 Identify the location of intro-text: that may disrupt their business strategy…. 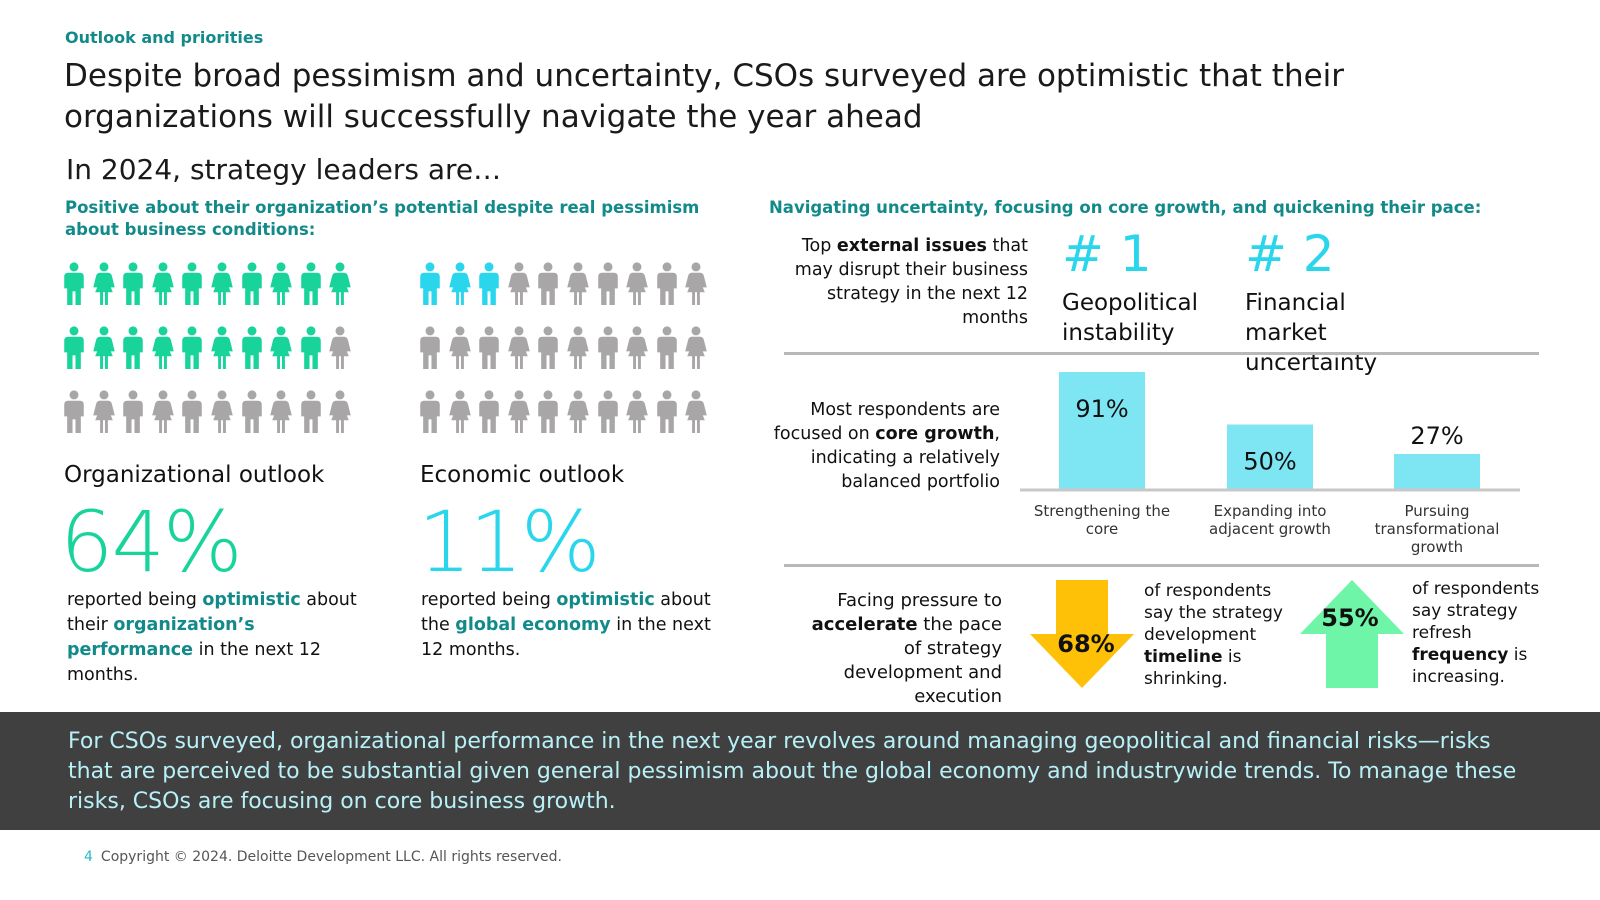
(911, 282).